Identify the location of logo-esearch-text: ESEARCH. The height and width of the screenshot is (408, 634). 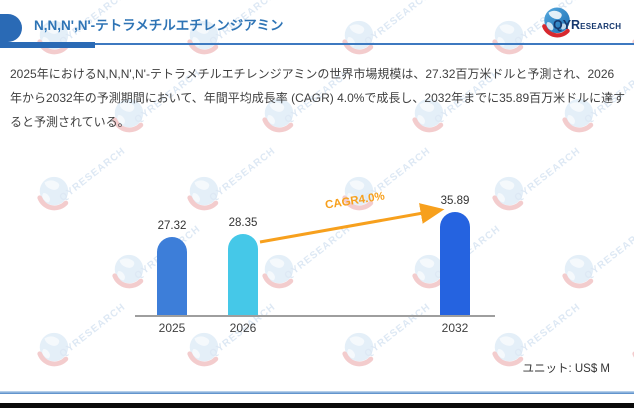
(601, 26).